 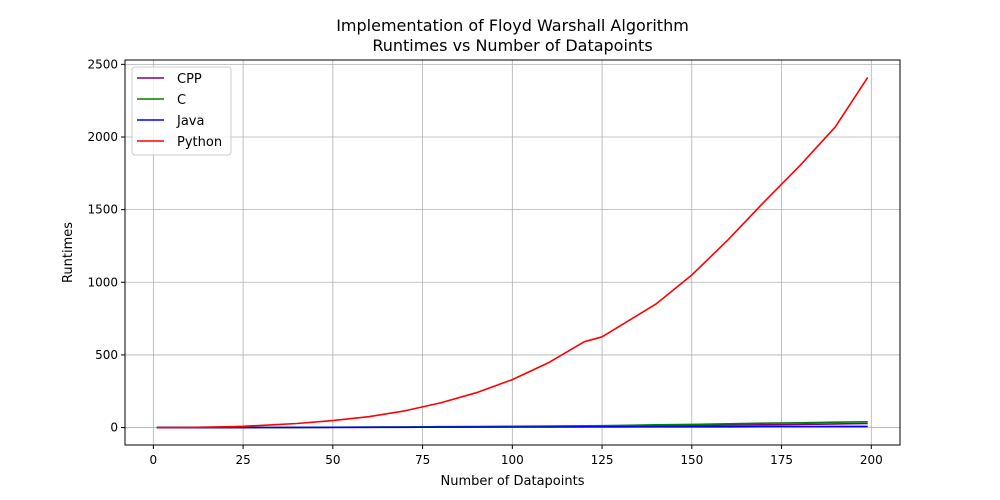 I want to click on y-tick-label: 0, so click(x=114, y=428).